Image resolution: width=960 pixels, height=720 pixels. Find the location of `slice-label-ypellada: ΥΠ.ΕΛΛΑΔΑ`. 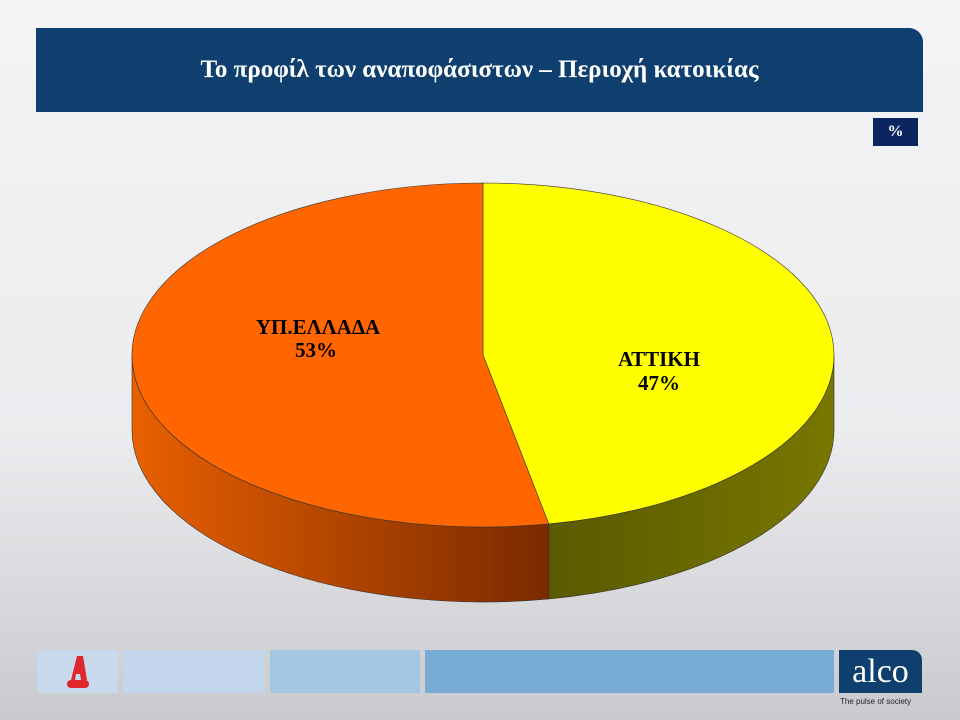

slice-label-ypellada: ΥΠ.ΕΛΛΑΔΑ is located at coordinates (318, 327).